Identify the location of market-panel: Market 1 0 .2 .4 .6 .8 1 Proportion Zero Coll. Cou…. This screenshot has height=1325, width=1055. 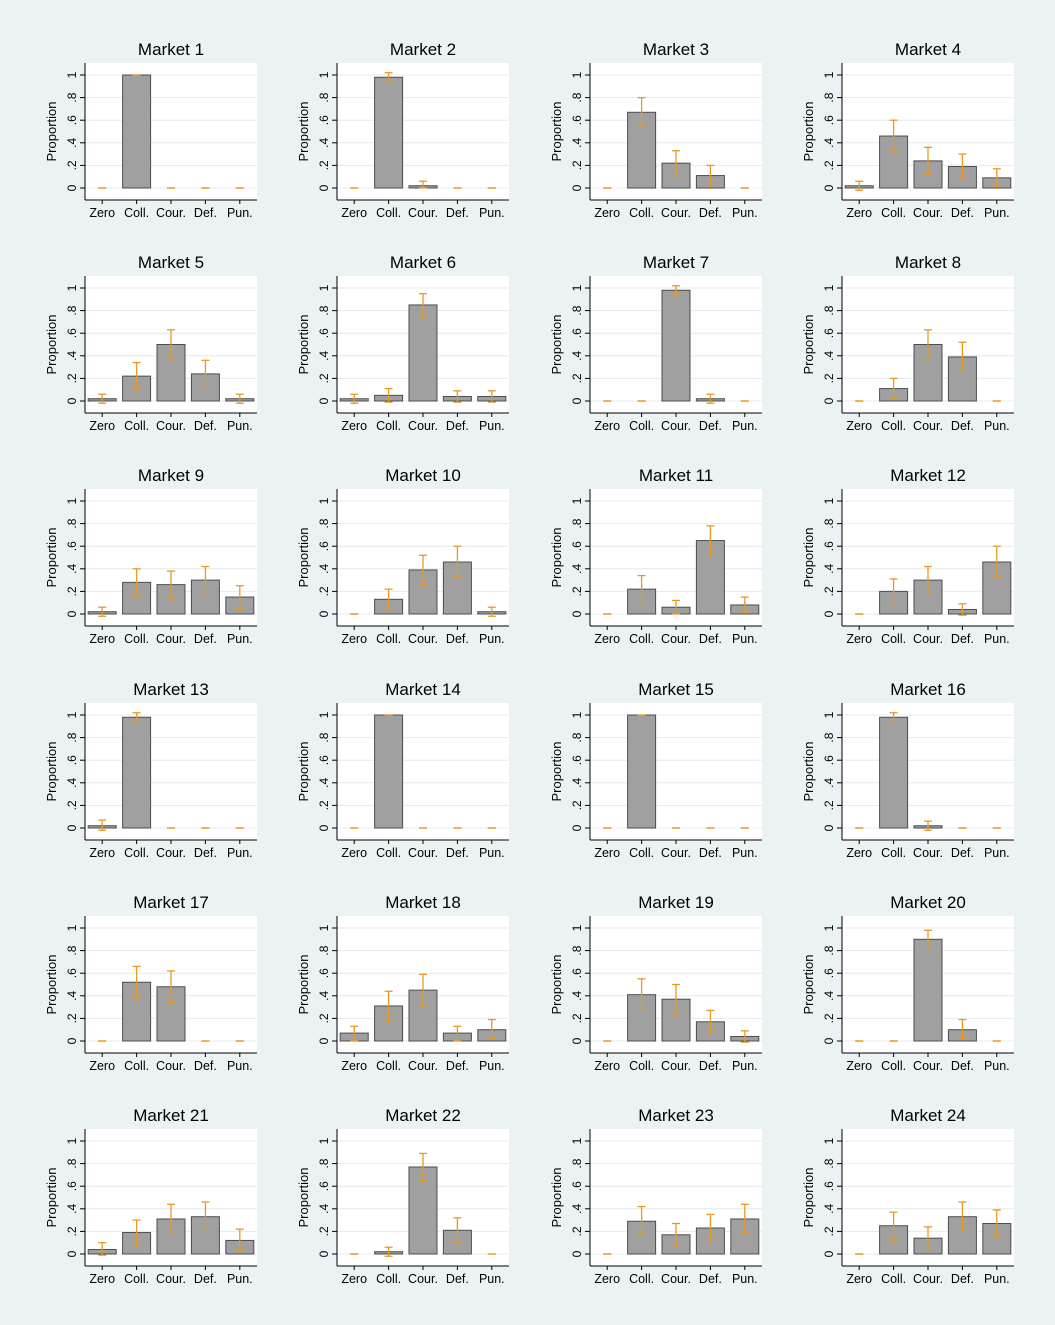
(150, 130).